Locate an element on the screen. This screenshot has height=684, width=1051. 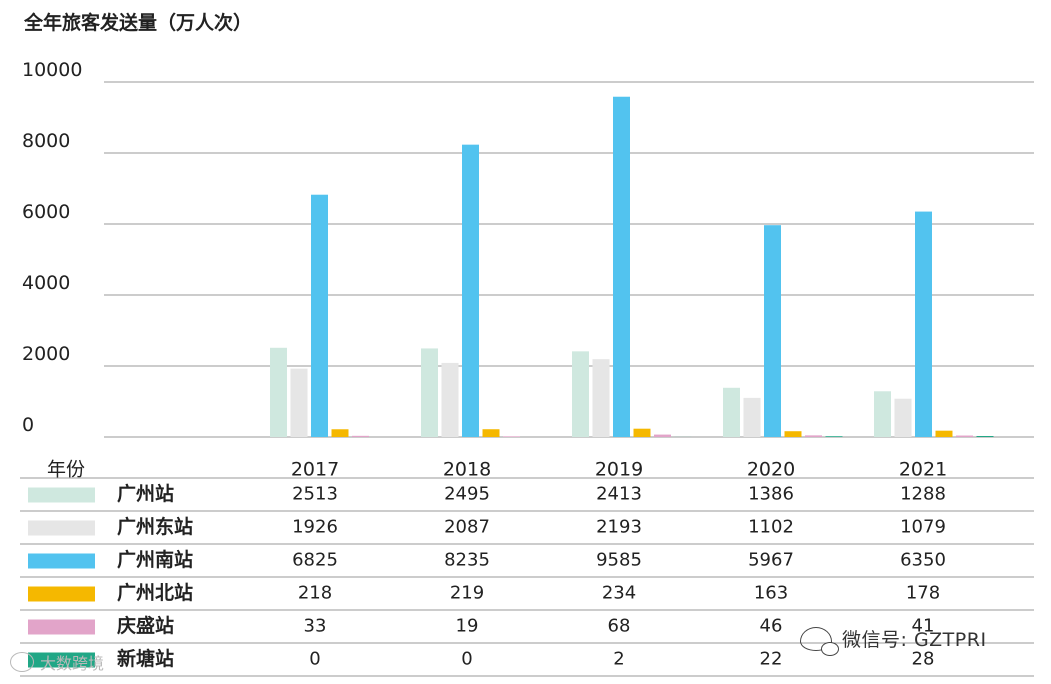
brand-icon is located at coordinates (22, 662).